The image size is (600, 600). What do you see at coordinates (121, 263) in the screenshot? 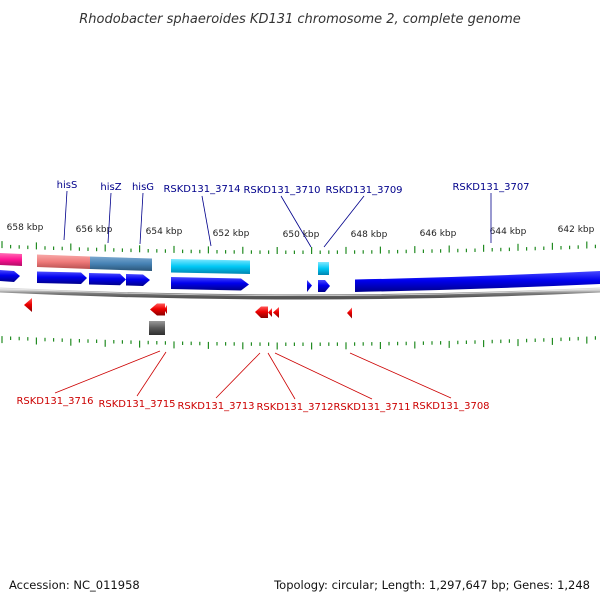
I see `steel-feature-bar` at bounding box center [121, 263].